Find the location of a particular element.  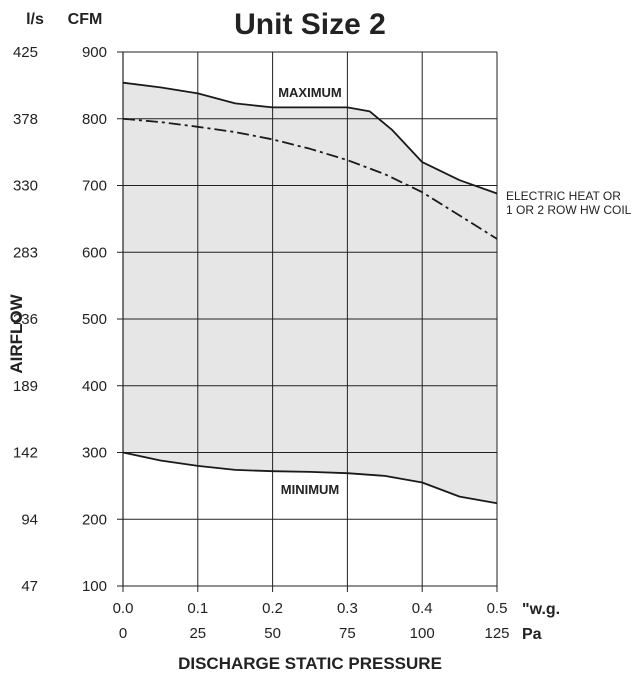

x-tick-label-wg: 0.0 is located at coordinates (123, 608).